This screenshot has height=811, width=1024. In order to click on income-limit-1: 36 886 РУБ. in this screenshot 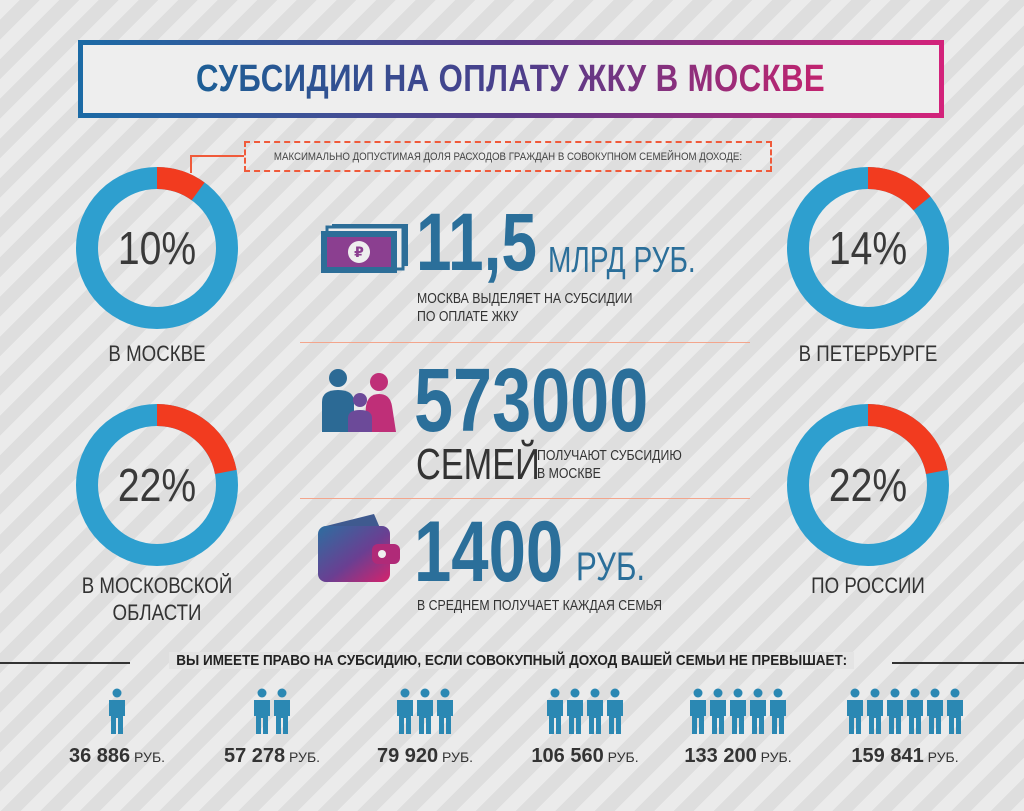, I will do `click(117, 756)`.